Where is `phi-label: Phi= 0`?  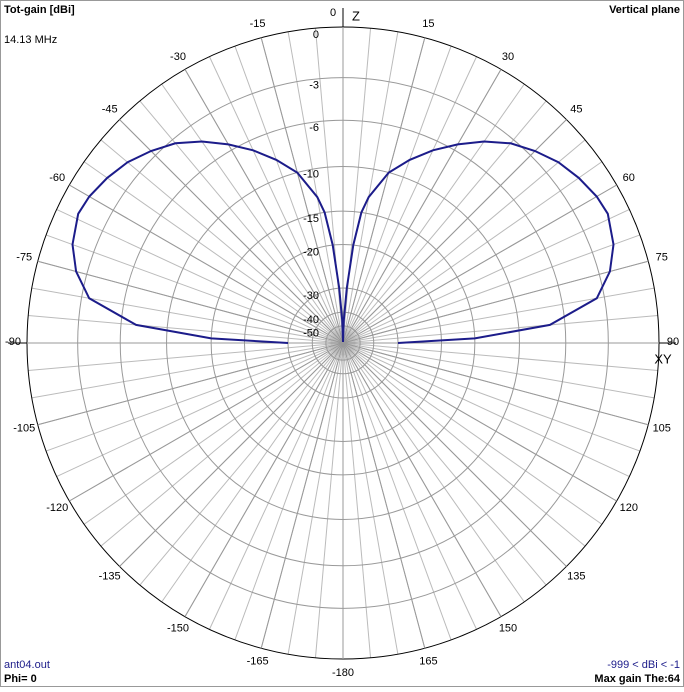 phi-label: Phi= 0 is located at coordinates (20, 679).